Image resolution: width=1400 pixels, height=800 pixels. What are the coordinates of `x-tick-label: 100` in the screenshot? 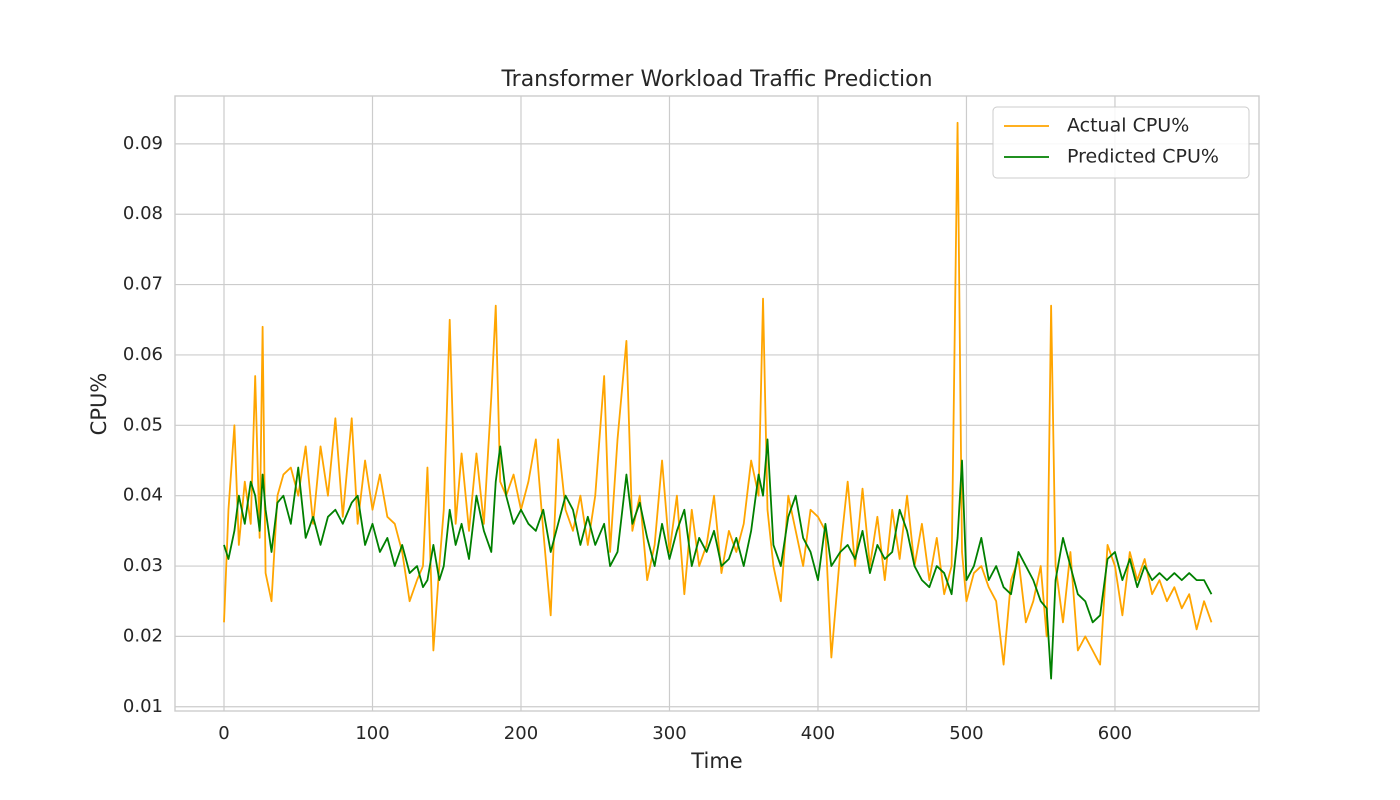 It's located at (372, 733).